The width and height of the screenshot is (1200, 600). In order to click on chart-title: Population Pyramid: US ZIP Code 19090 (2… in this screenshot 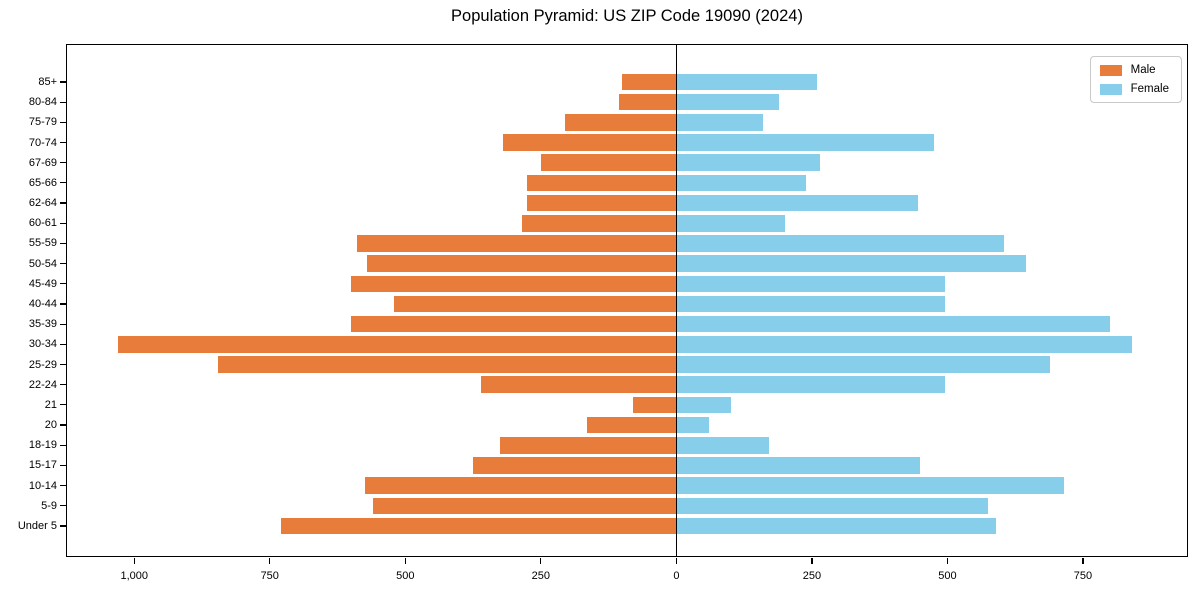, I will do `click(627, 16)`.